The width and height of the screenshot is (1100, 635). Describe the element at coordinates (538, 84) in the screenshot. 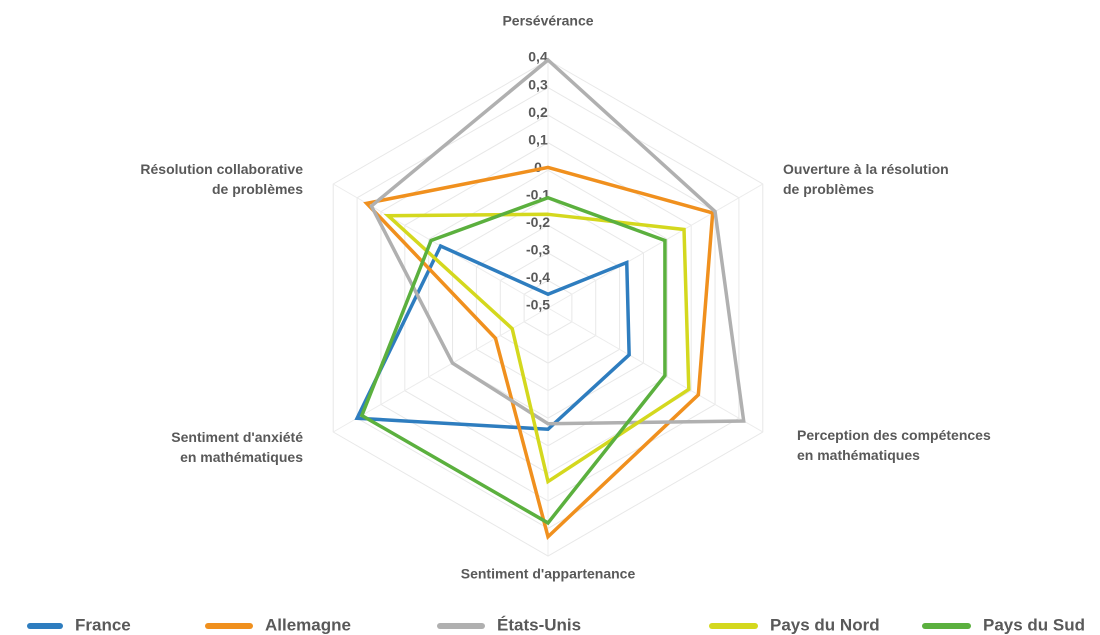

I see `tick-label: 0,3` at that location.